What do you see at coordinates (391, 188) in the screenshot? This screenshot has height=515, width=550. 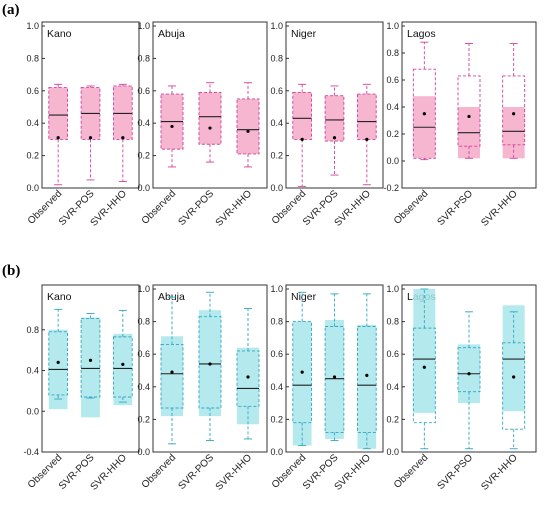 I see `y-tick-label: -0.2` at bounding box center [391, 188].